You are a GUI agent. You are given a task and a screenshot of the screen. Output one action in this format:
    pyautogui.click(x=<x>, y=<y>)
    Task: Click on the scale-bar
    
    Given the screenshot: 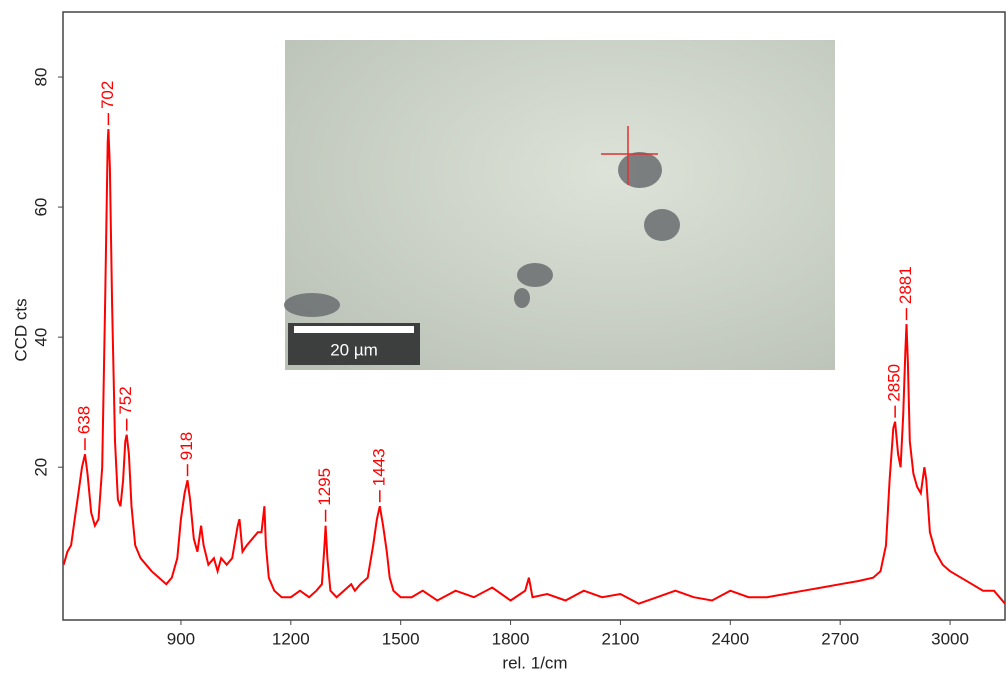 What is the action you would take?
    pyautogui.click(x=354, y=329)
    